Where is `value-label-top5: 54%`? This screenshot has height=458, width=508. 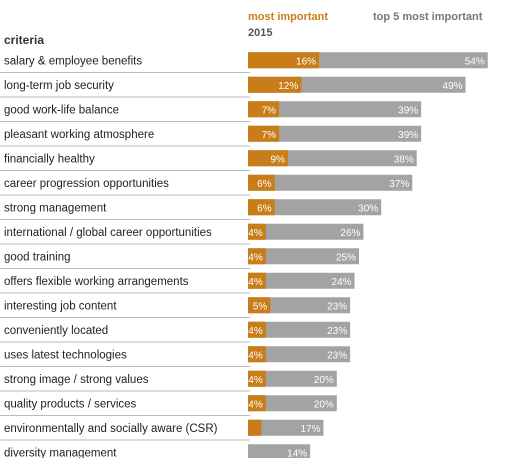 value-label-top5: 54% is located at coordinates (475, 61).